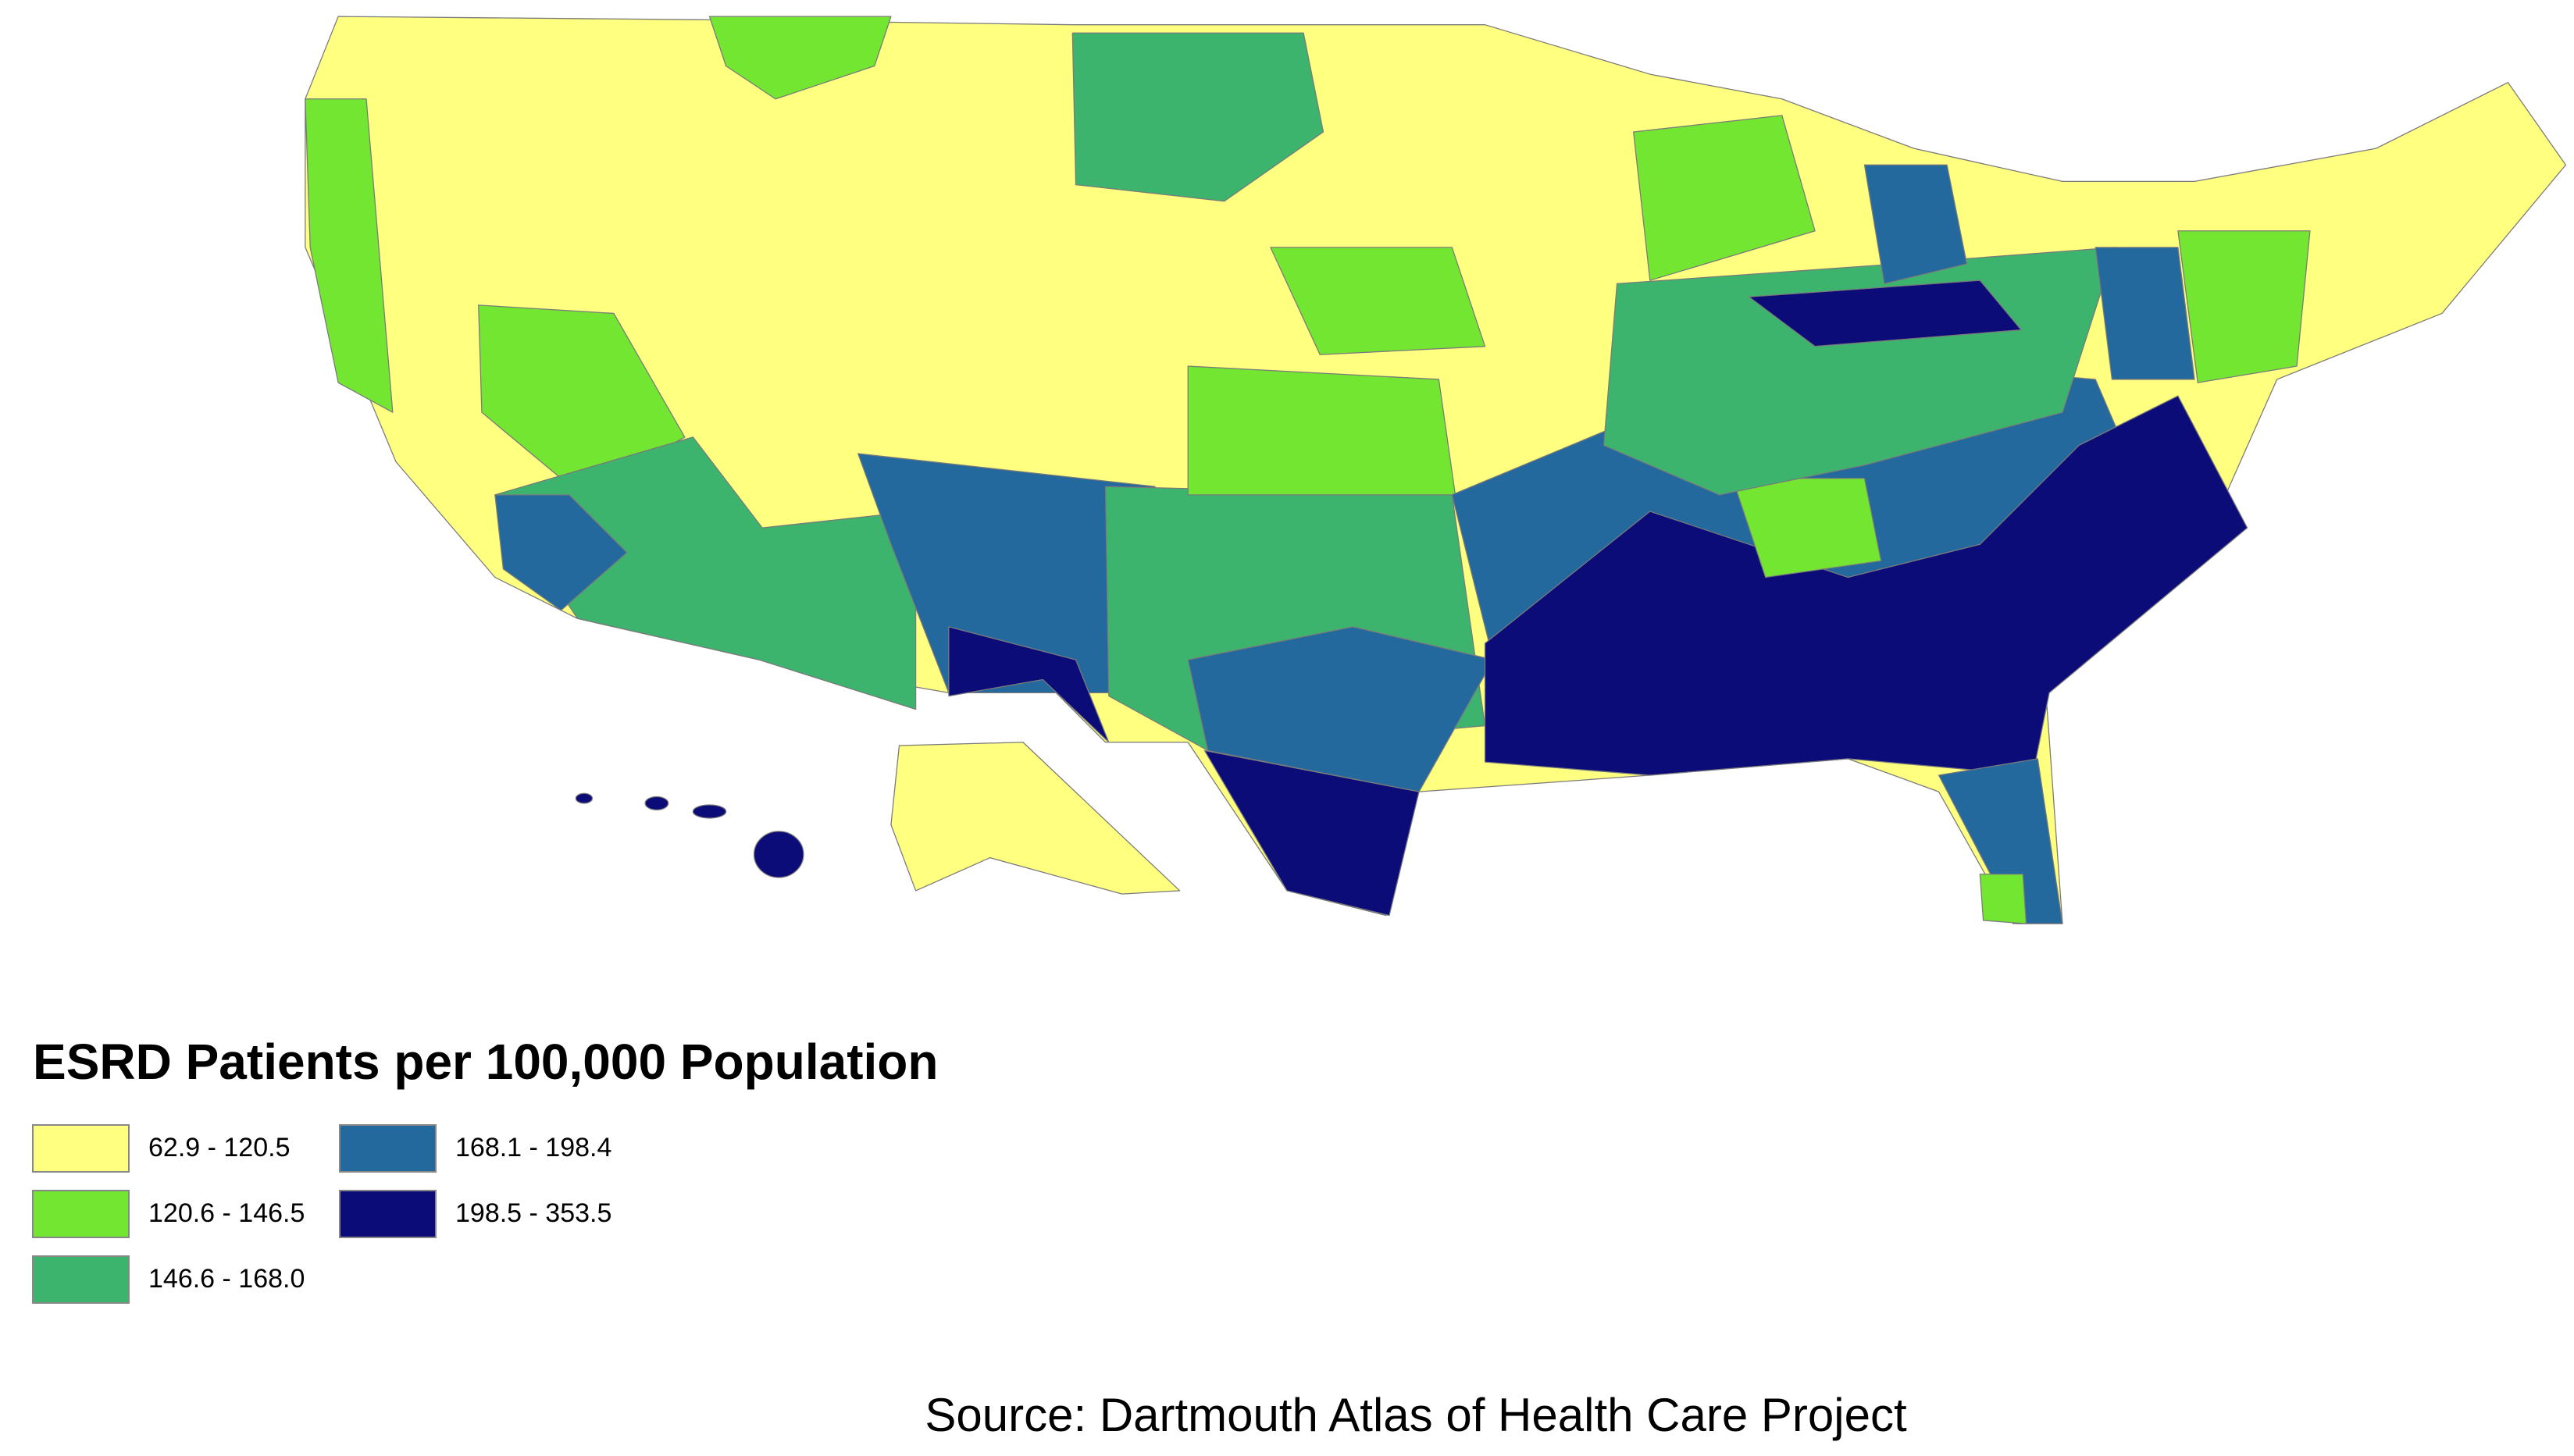 This screenshot has width=2574, height=1456. Describe the element at coordinates (533, 1147) in the screenshot. I see `legend-label: 168.1 - 198.4` at that location.